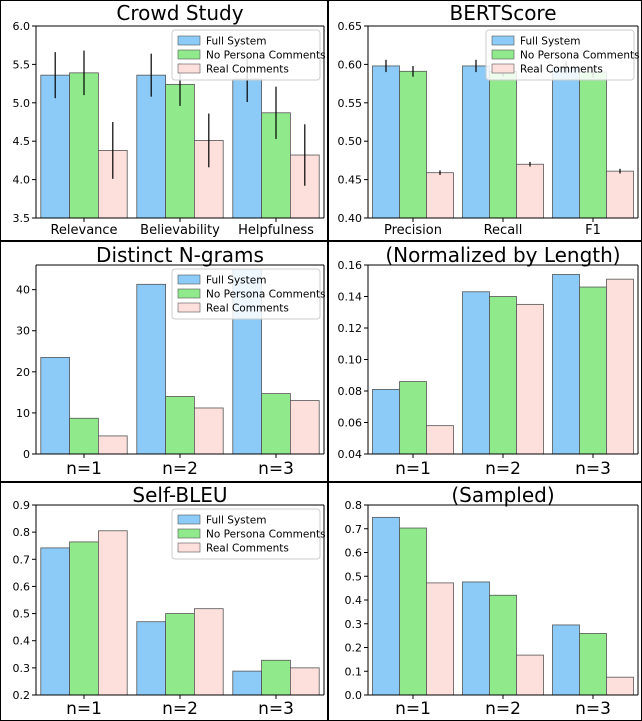 The width and height of the screenshot is (642, 721). Describe the element at coordinates (350, 297) in the screenshot. I see `y-tick-label: 0.14` at that location.